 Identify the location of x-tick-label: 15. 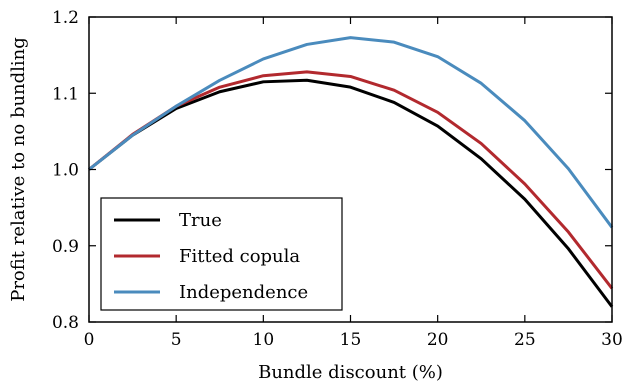
(351, 340).